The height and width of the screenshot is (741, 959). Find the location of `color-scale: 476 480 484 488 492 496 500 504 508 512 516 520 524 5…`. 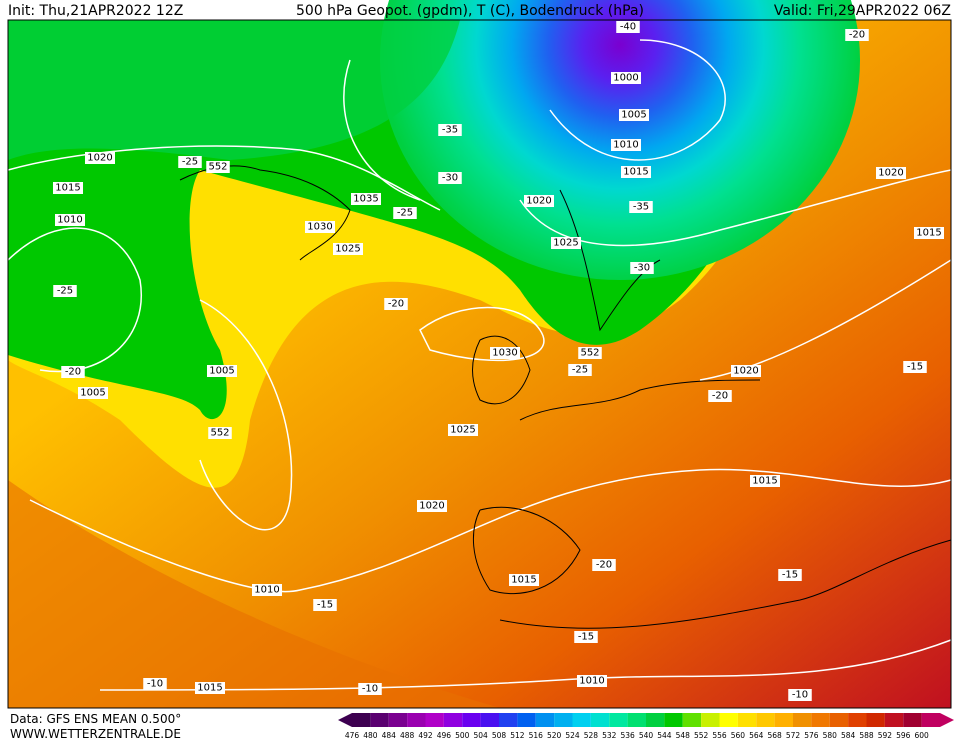

color-scale: 476 480 484 488 492 496 500 504 508 512 516 520 524 5… is located at coordinates (646, 726).